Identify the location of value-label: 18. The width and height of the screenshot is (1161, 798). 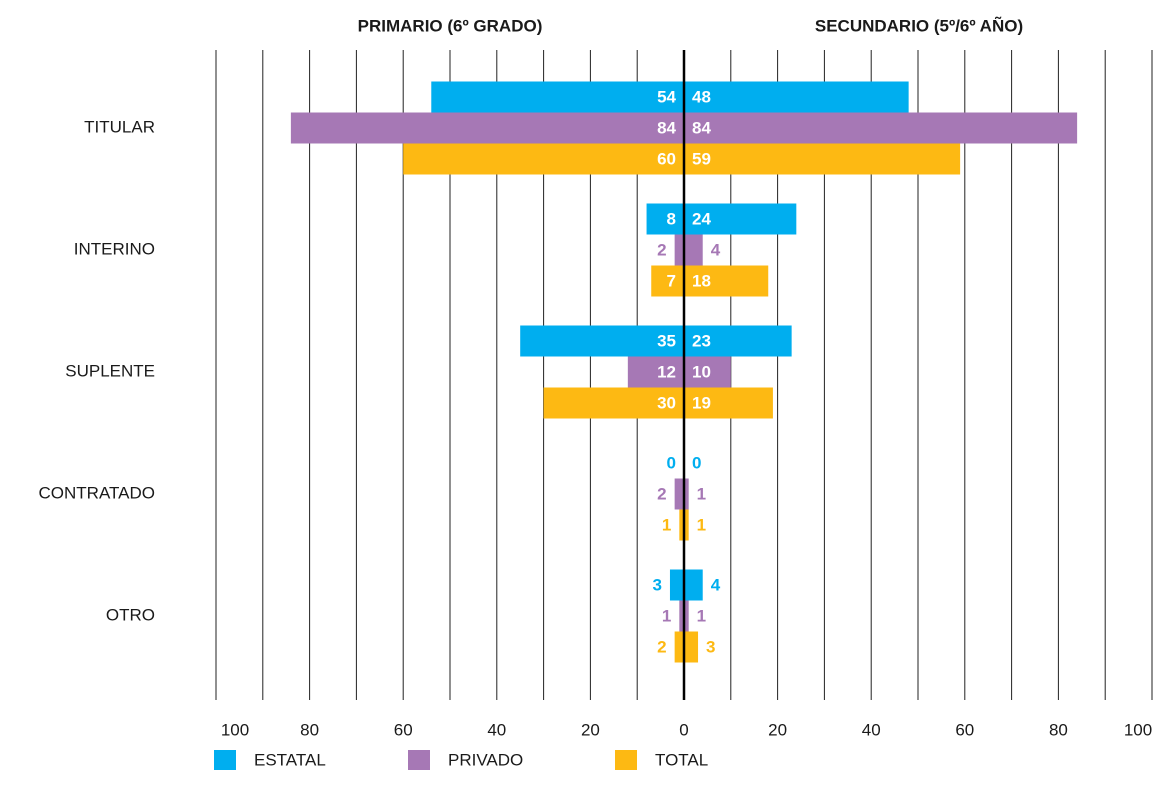
(701, 280).